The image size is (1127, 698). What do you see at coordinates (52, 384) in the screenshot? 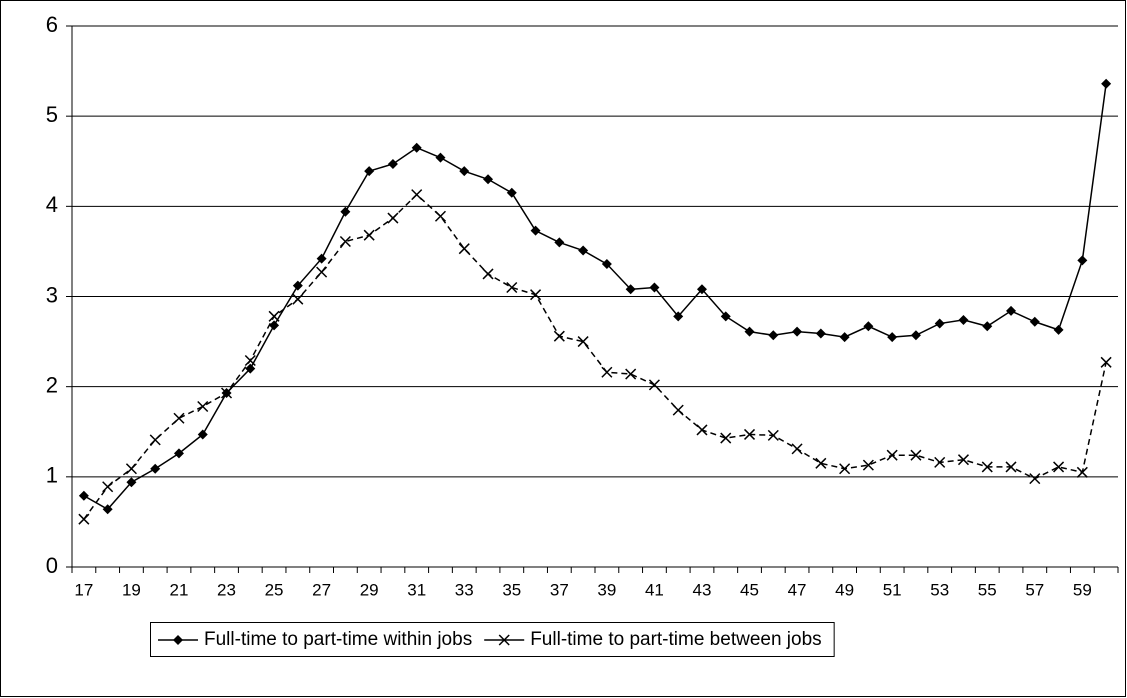
I see `y-tick-label: 2` at bounding box center [52, 384].